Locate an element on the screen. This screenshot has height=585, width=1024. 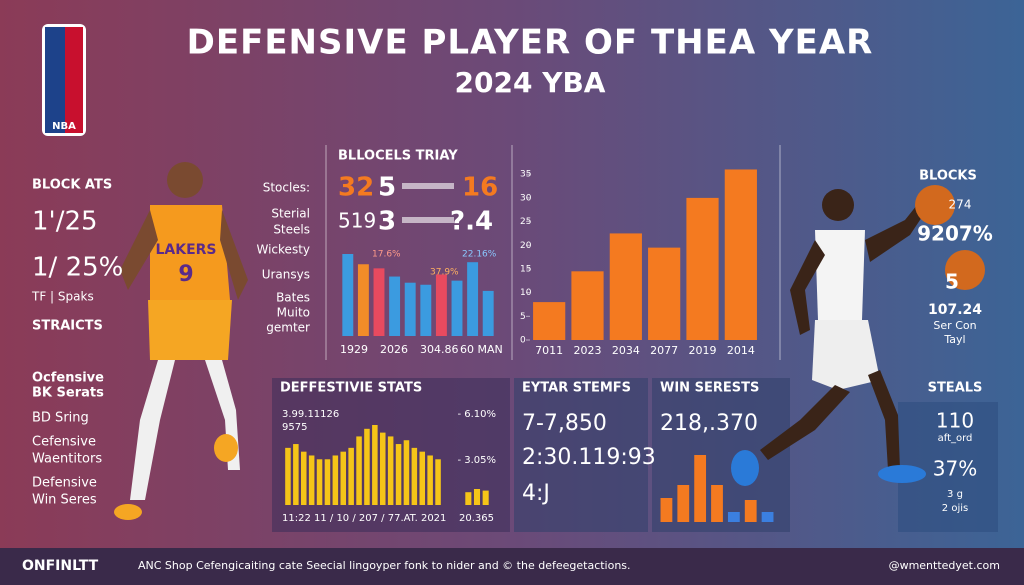
row-label: Muito is located at coordinates (293, 313).